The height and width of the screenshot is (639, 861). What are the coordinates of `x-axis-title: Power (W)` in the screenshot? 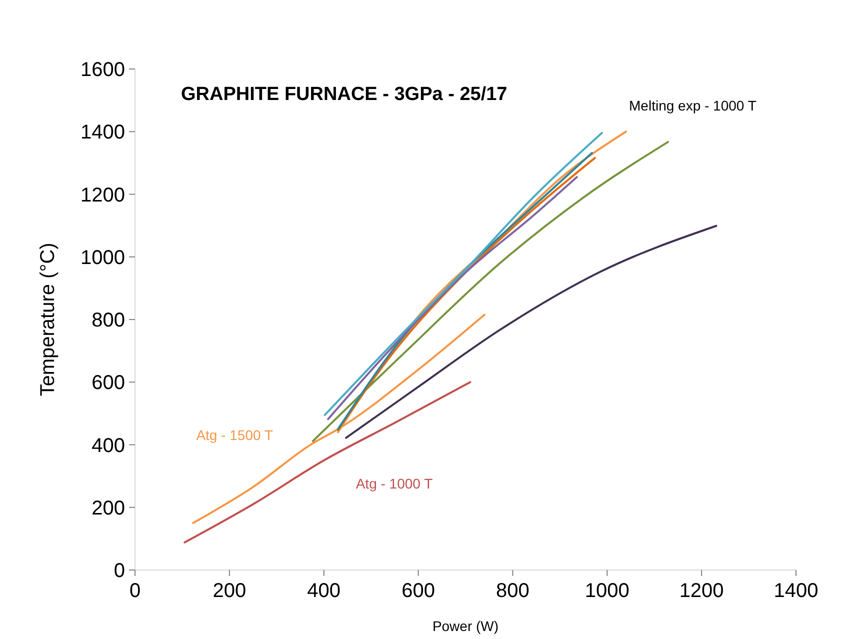 It's located at (465, 626).